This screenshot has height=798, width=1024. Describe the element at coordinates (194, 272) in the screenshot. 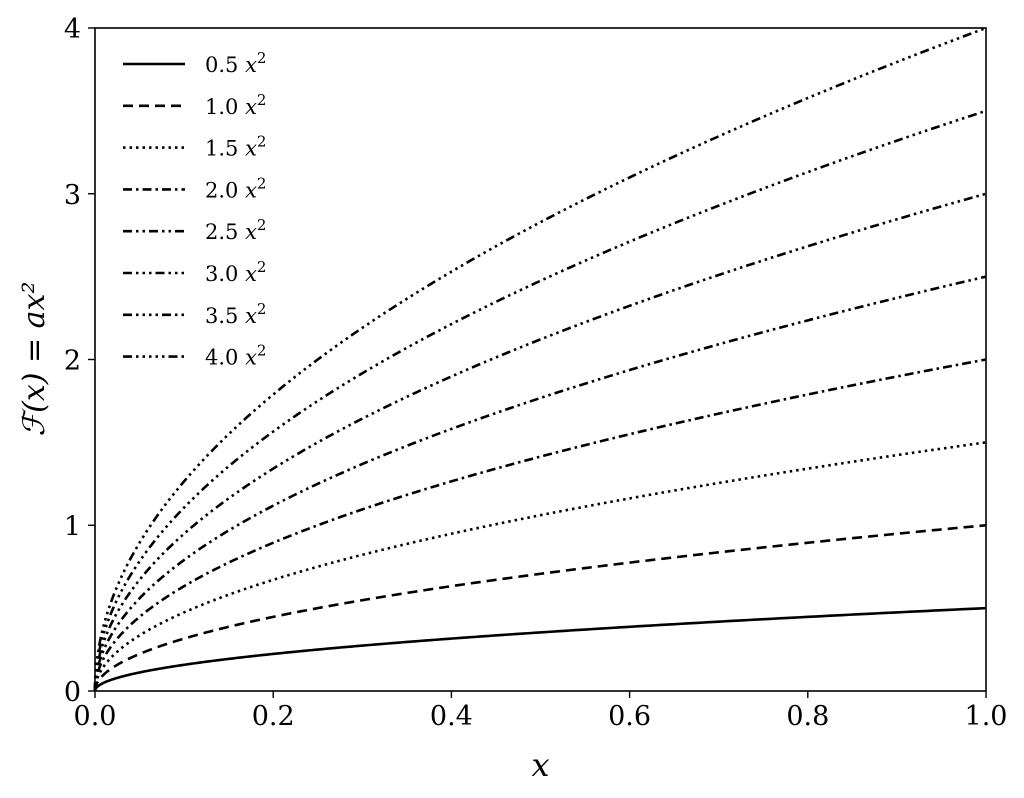

I see `legend-entry-3.0: 3.0 x2` at that location.